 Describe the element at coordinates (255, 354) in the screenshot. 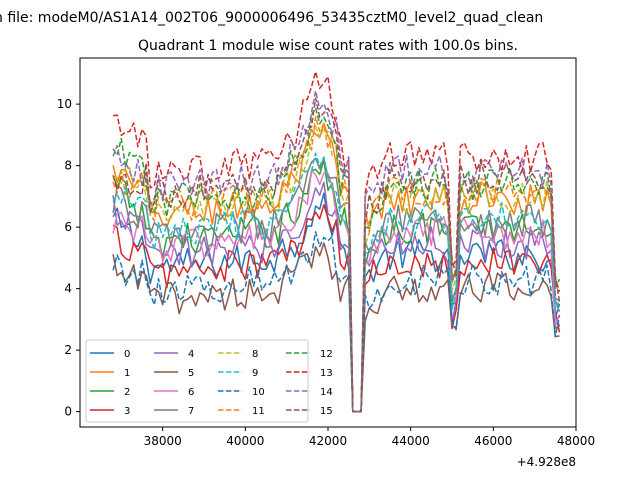

I see `legend-label-8: 8` at that location.